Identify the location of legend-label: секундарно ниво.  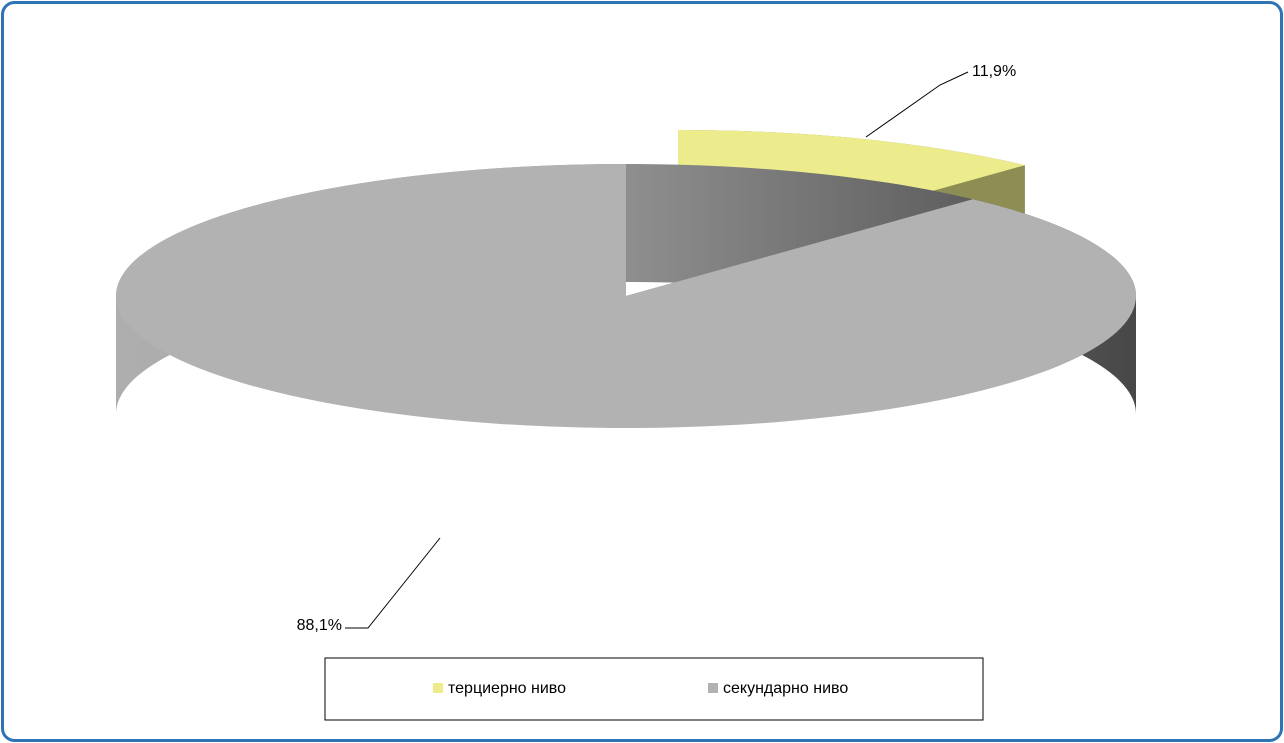
(785, 688).